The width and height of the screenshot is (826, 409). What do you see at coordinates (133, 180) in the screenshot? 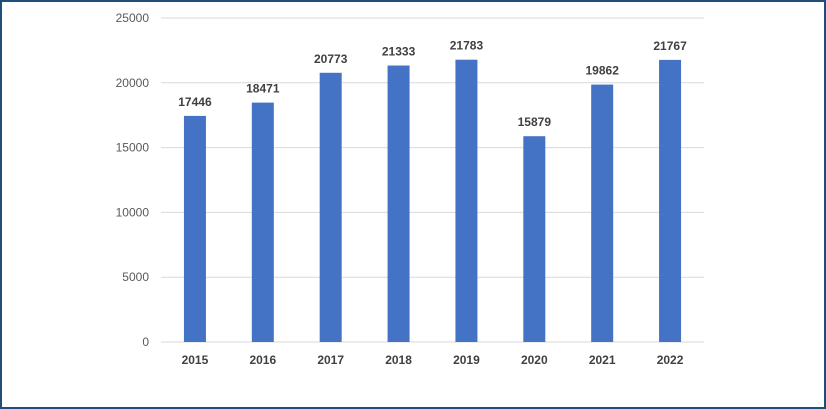
I see `y-axis-ticks: 0 5000 10000 15000 20000 25000` at bounding box center [133, 180].